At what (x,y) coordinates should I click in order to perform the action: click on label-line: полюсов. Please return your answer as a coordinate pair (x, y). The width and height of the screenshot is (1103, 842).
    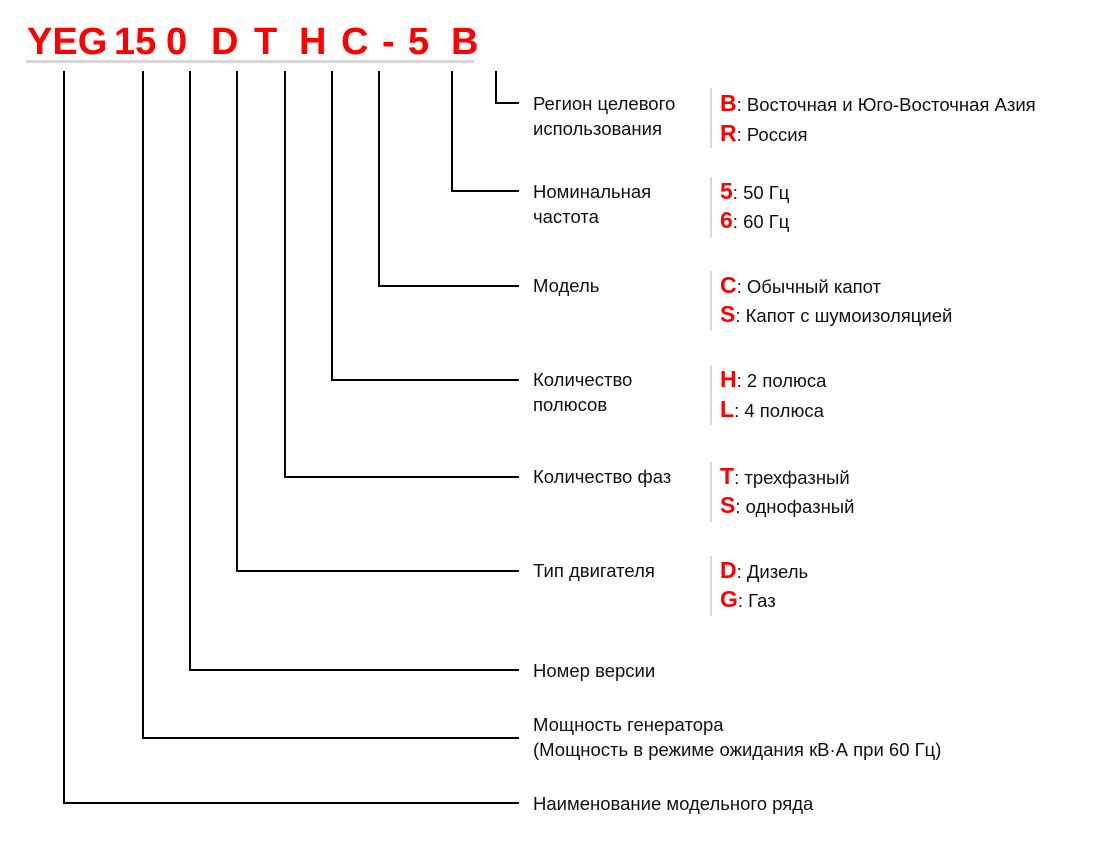
    Looking at the image, I should click on (570, 404).